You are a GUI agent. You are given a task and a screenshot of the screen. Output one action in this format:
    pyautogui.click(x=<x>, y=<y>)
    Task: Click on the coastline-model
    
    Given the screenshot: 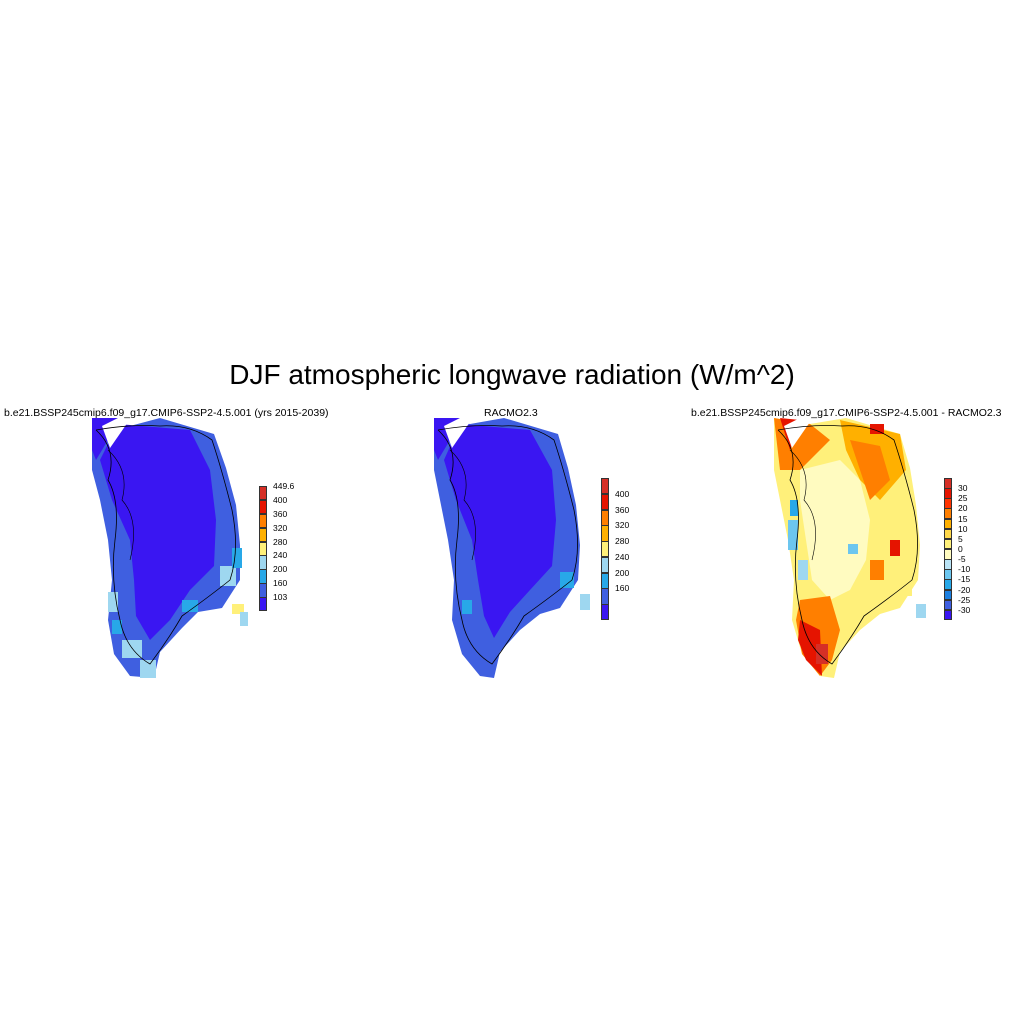 What is the action you would take?
    pyautogui.click(x=165, y=545)
    